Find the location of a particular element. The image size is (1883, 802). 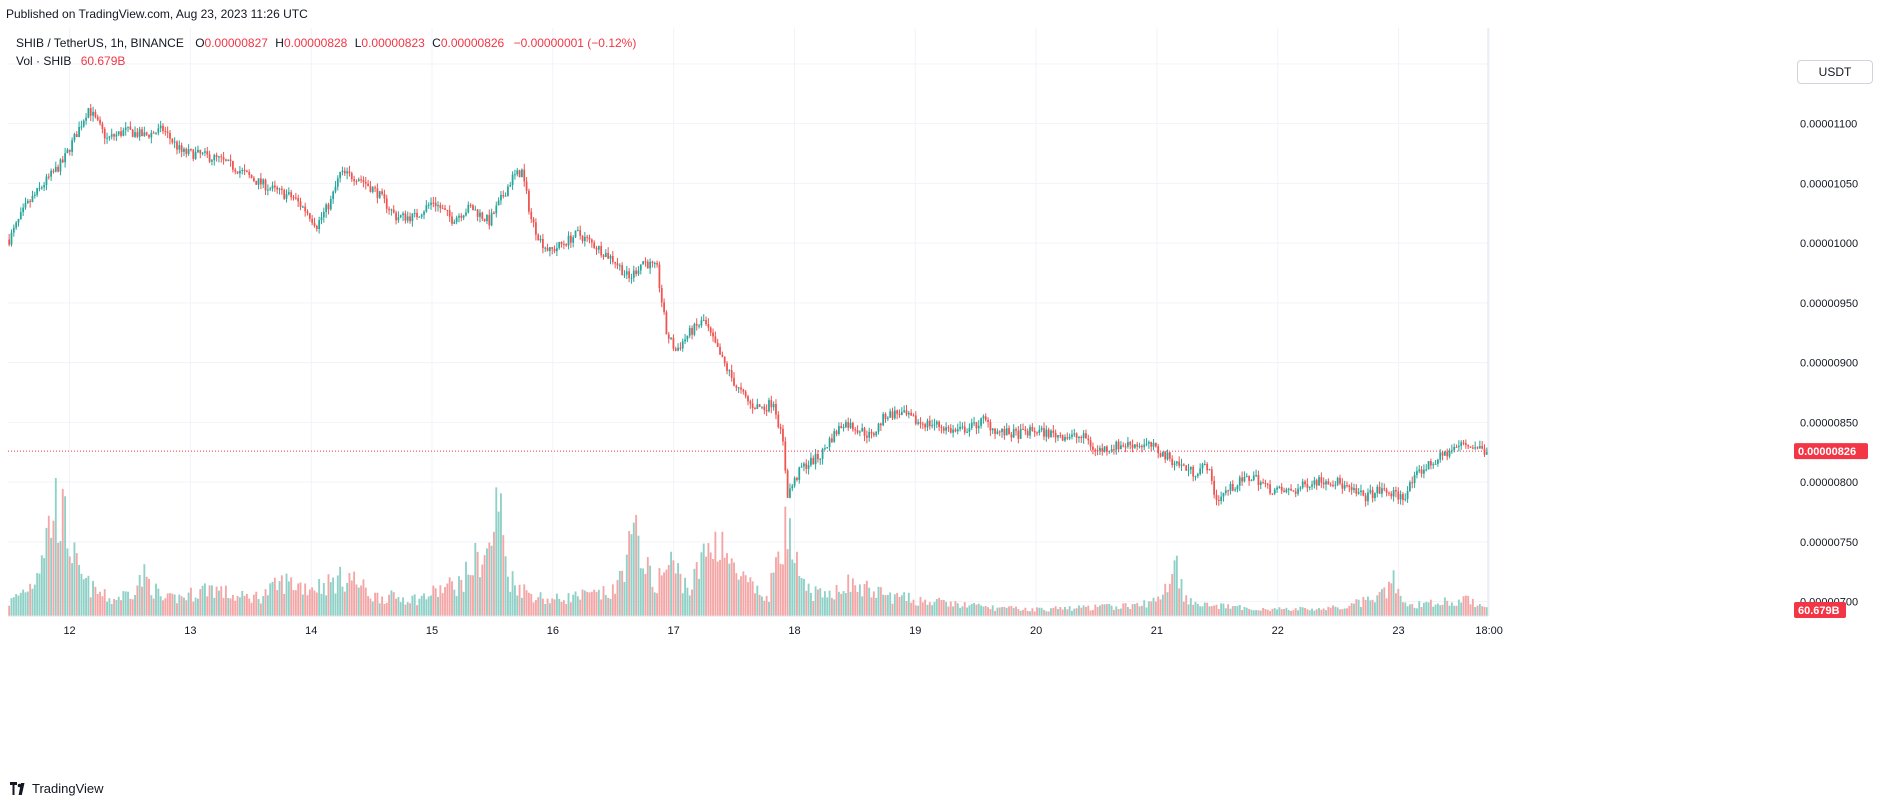

high-label: H is located at coordinates (279, 43).